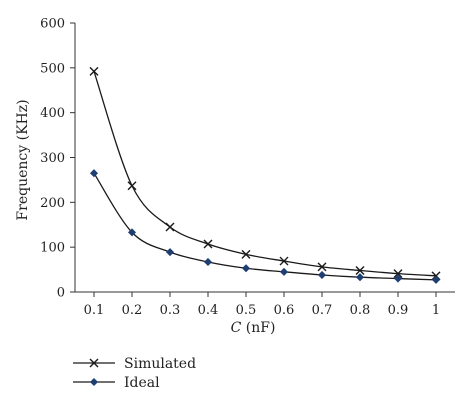  What do you see at coordinates (360, 310) in the screenshot?
I see `x-tick-label: 0.8` at bounding box center [360, 310].